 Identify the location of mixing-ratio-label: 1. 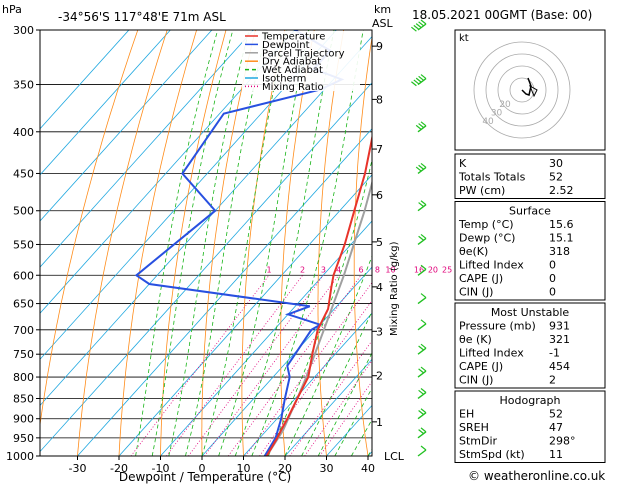
(268, 269).